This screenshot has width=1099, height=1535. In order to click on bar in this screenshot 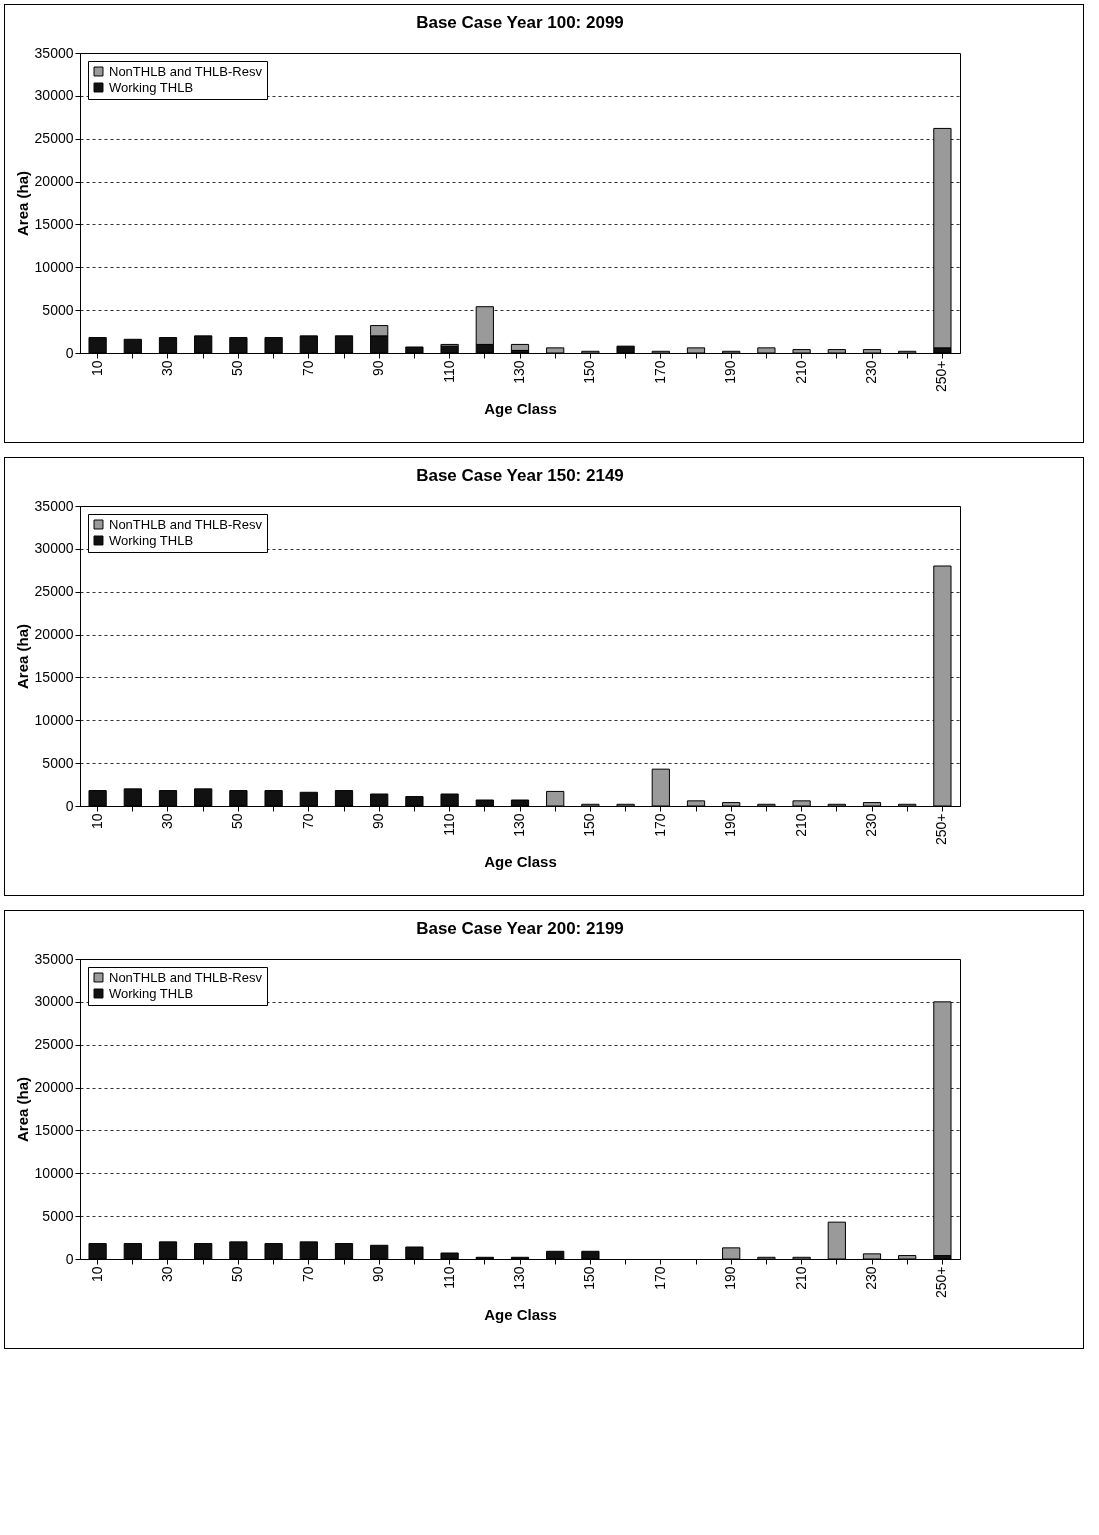, I will do `click(520, 347)`.